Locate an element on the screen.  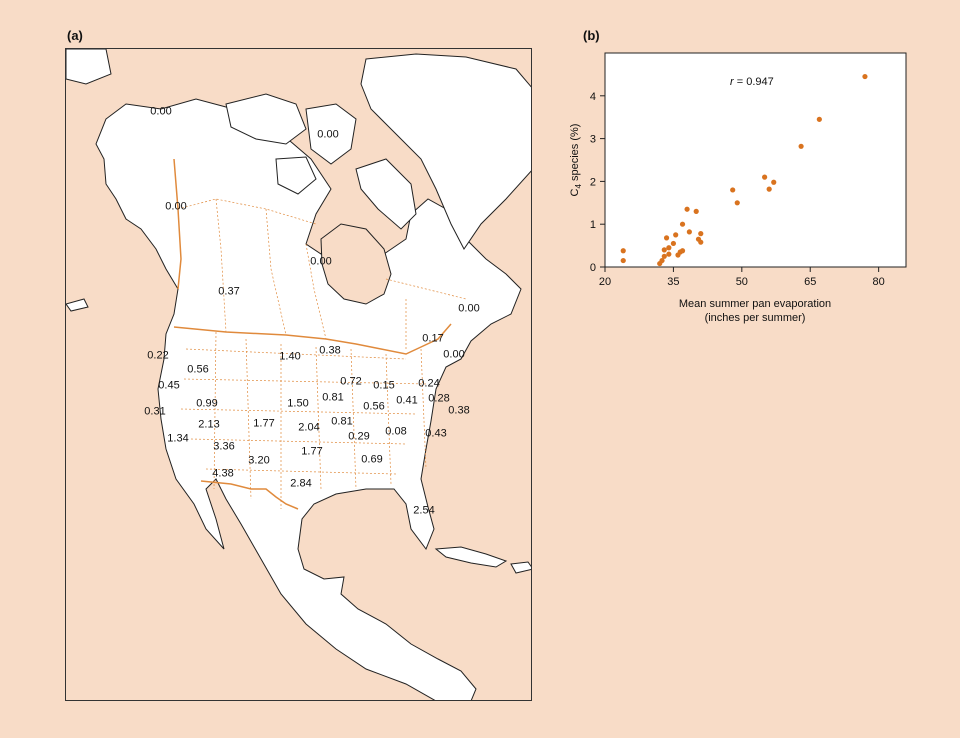
x-tick-label: 35 is located at coordinates (673, 282).